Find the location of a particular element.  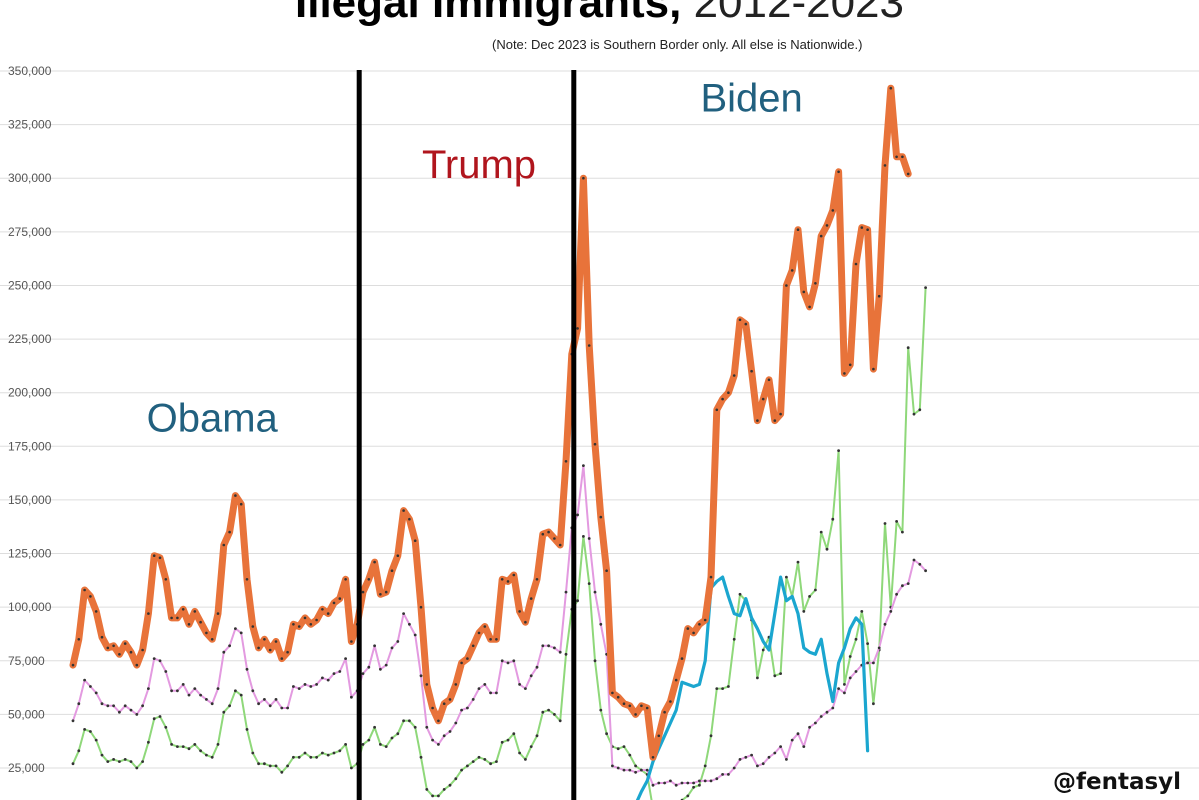

y-tick-label: 325,000 is located at coordinates (30, 125).